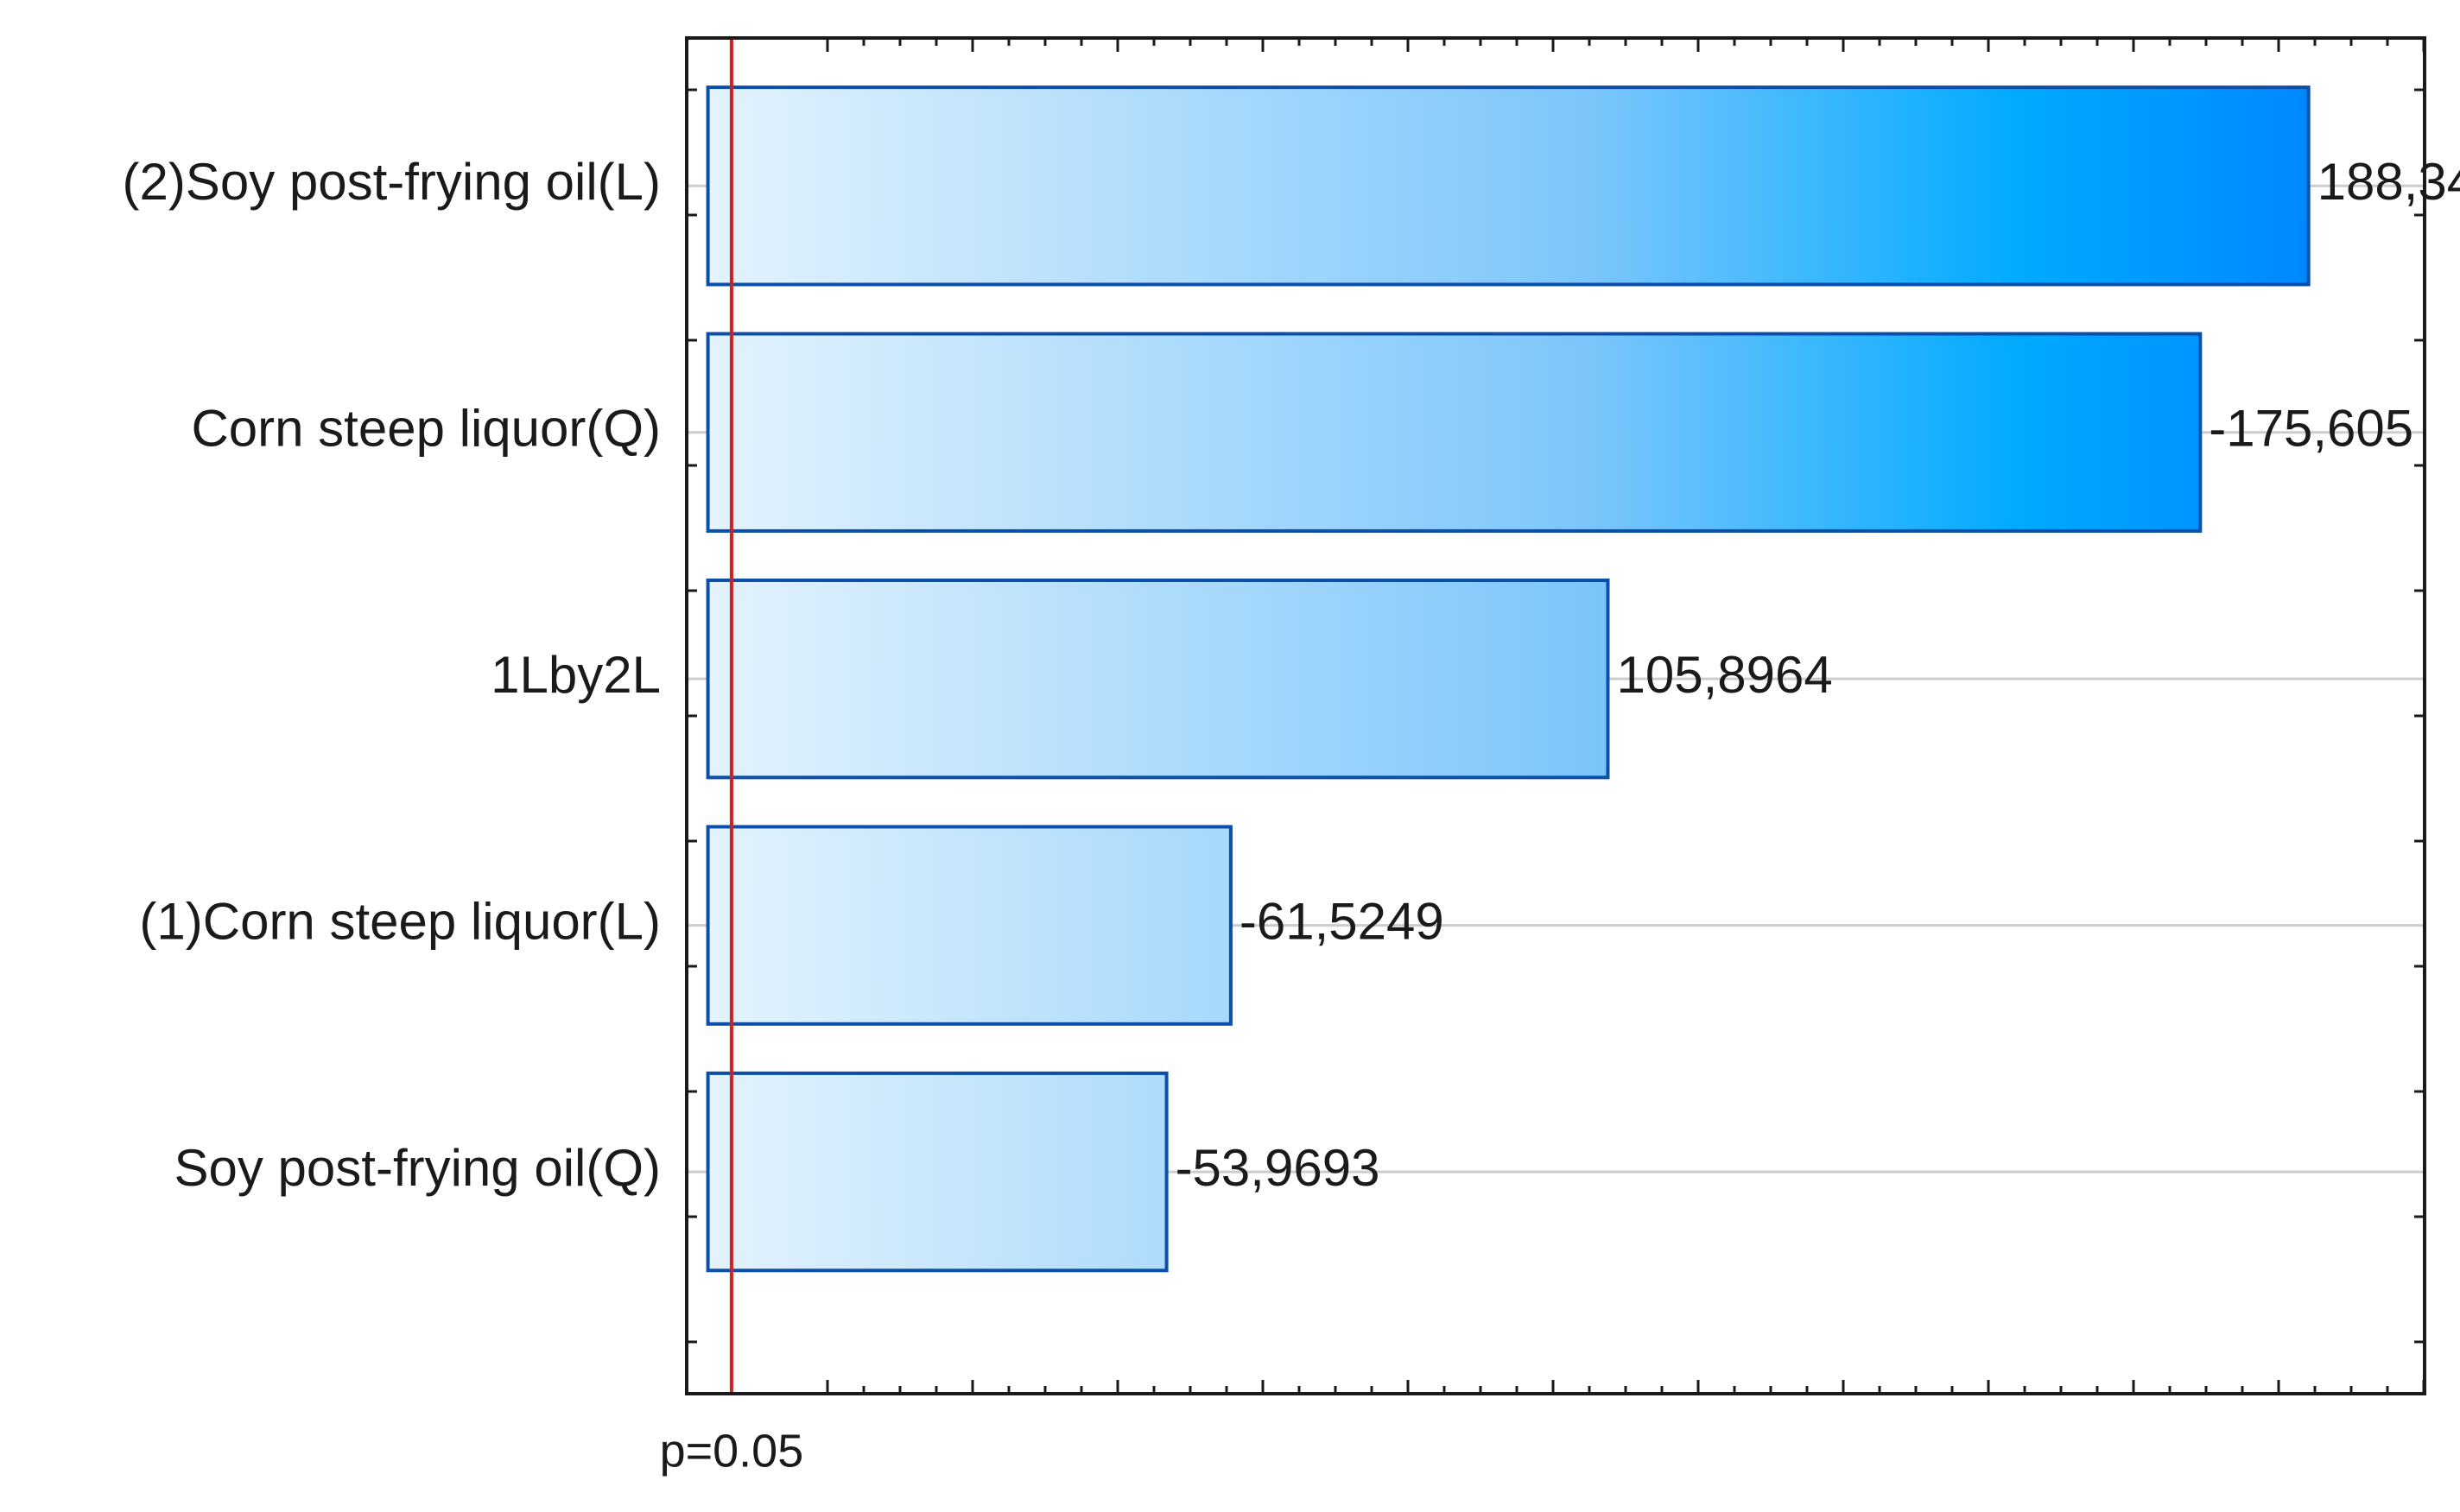 Image resolution: width=2460 pixels, height=1512 pixels. I want to click on value-label: 105,8964, so click(1724, 675).